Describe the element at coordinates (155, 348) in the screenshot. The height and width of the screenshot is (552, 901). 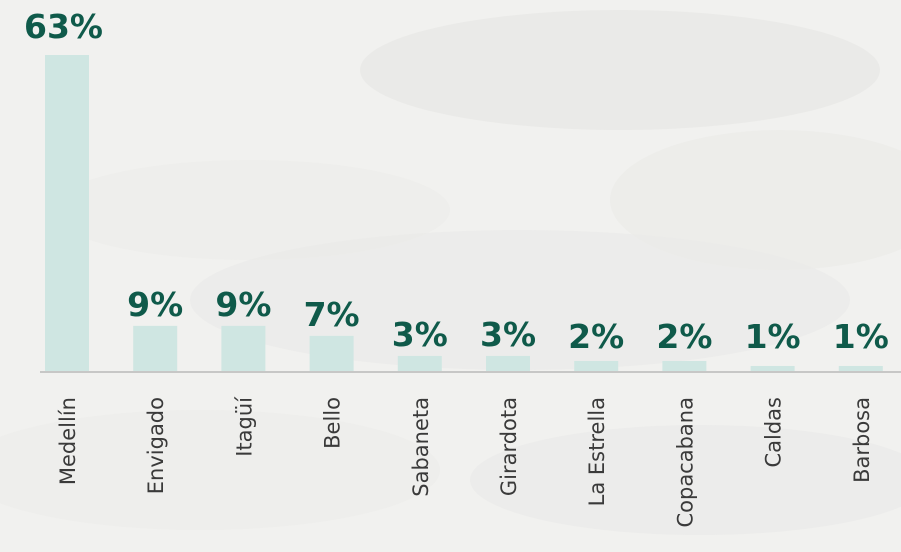
I see `bar-envigado` at that location.